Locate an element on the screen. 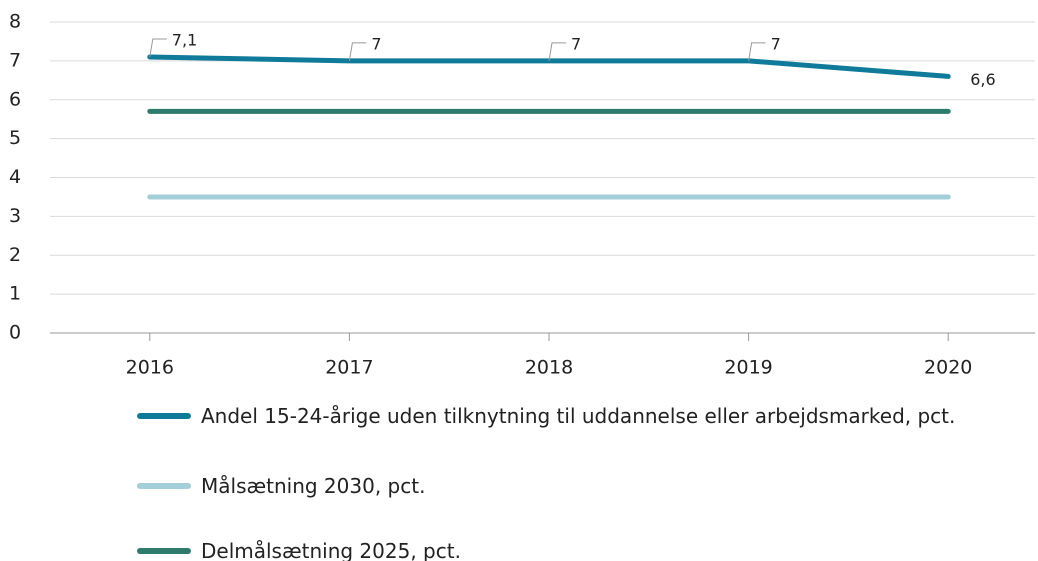 This screenshot has height=561, width=1038. y-tick-label: 7 is located at coordinates (15, 60).